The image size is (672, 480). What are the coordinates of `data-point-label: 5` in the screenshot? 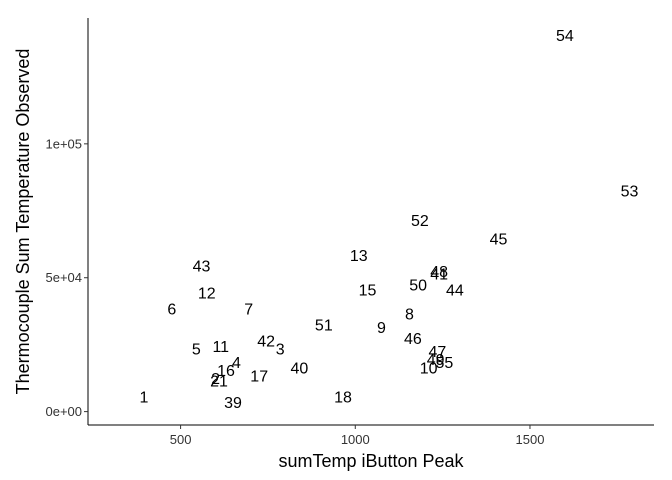 It's located at (196, 350).